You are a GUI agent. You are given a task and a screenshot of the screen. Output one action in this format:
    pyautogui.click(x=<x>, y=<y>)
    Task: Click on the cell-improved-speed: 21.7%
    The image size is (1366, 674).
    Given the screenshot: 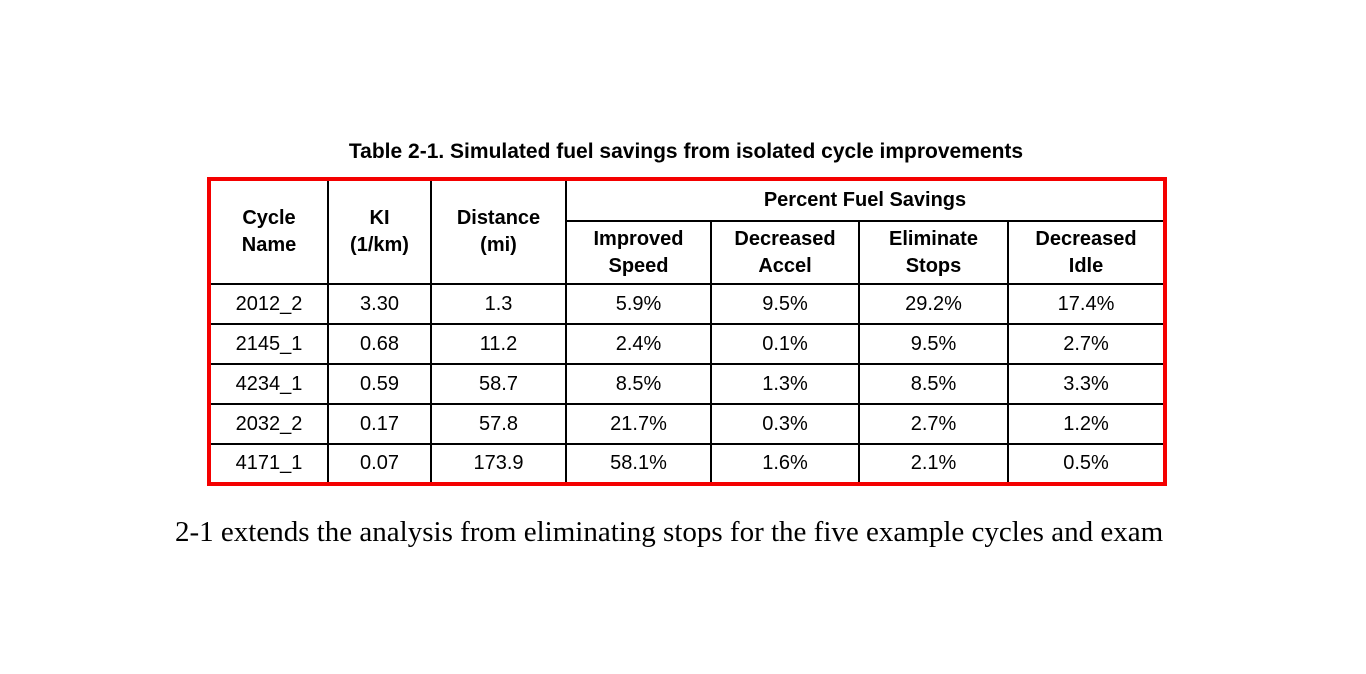 What is the action you would take?
    pyautogui.click(x=638, y=424)
    